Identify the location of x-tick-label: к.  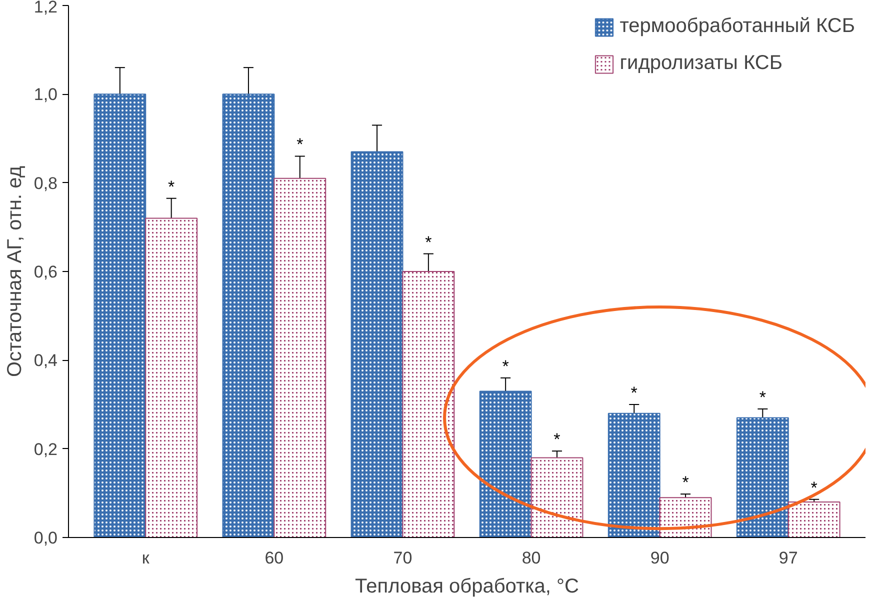
(146, 558).